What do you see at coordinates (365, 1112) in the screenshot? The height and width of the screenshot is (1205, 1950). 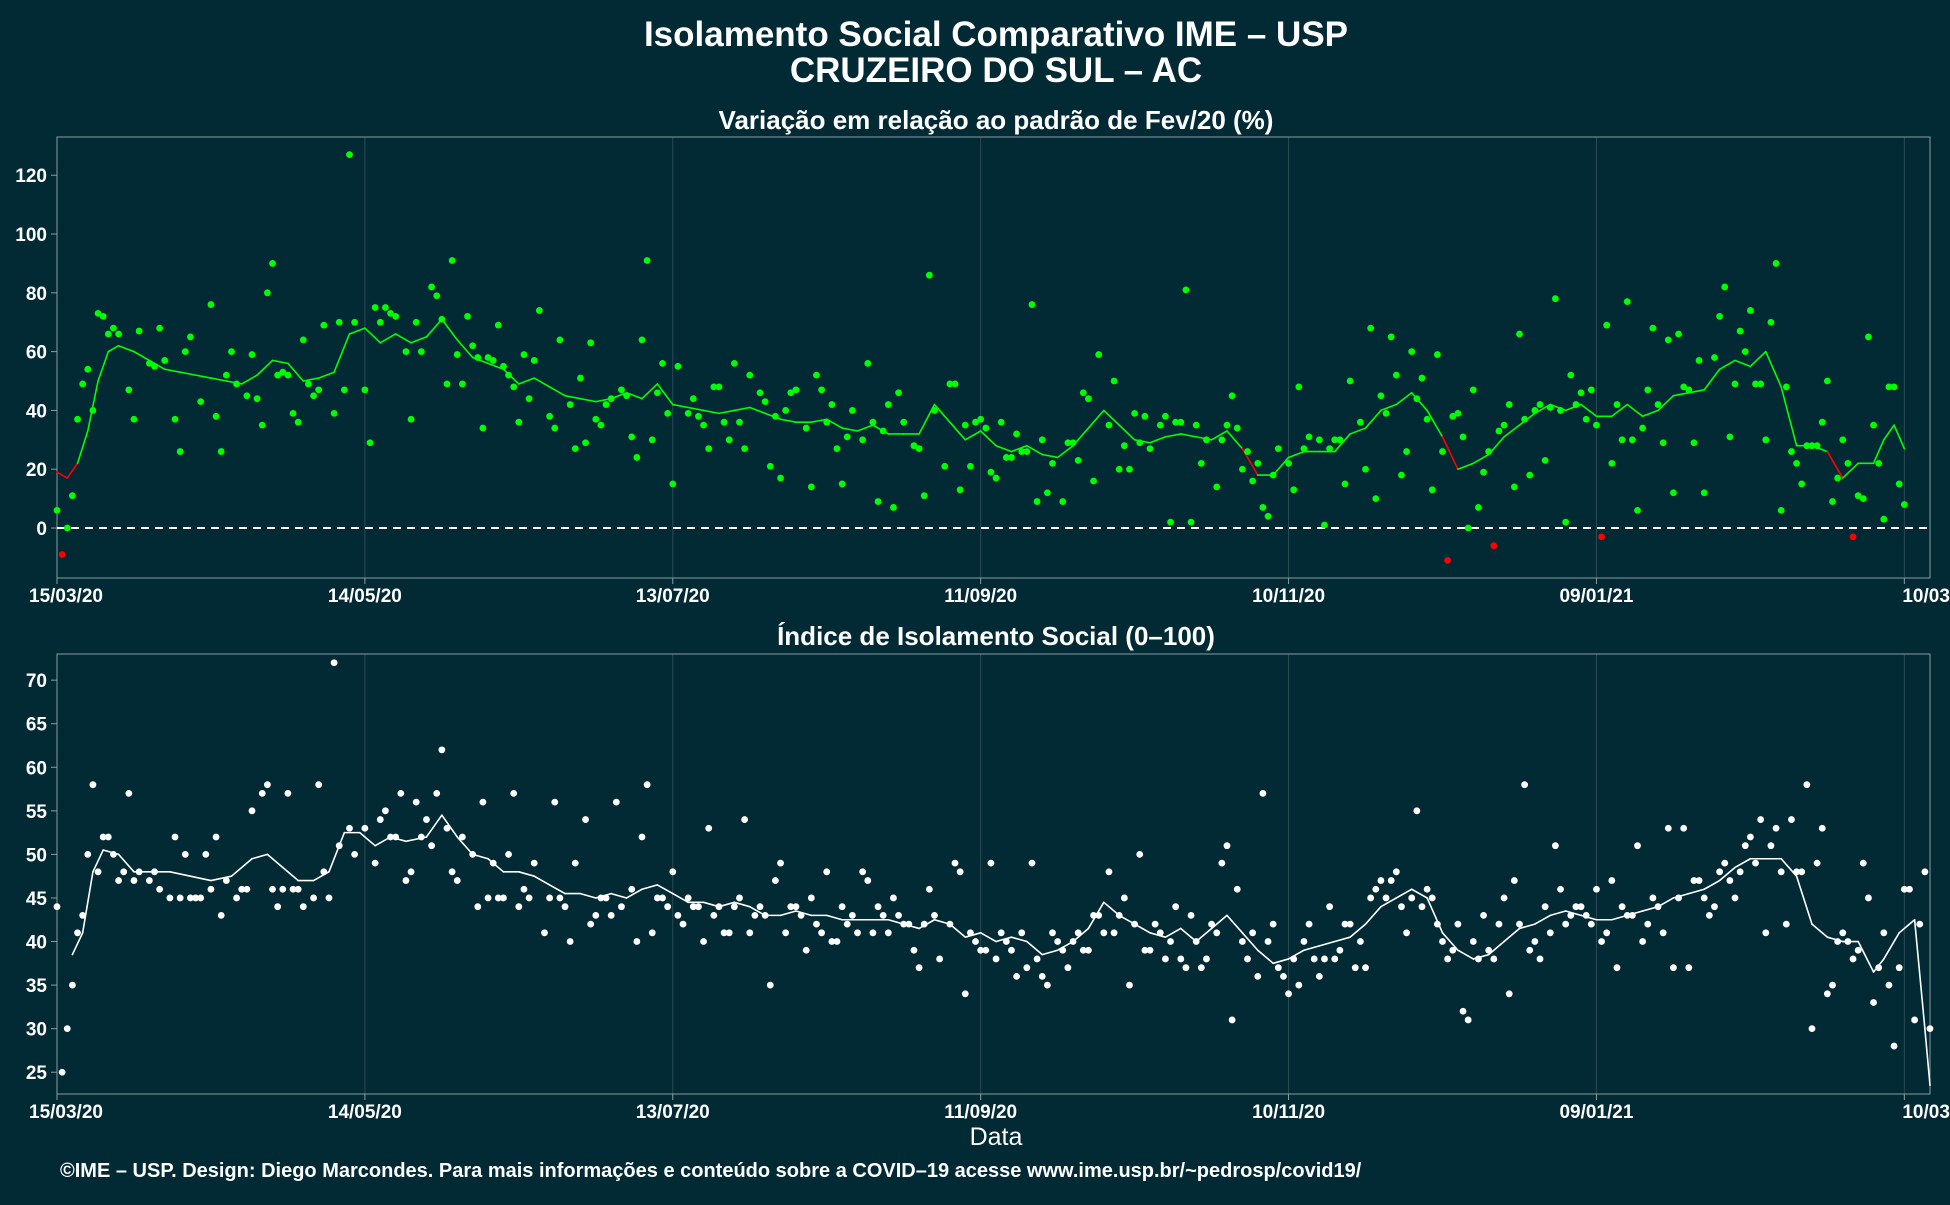 I see `p2-x-tick-label: 14/05/20` at bounding box center [365, 1112].